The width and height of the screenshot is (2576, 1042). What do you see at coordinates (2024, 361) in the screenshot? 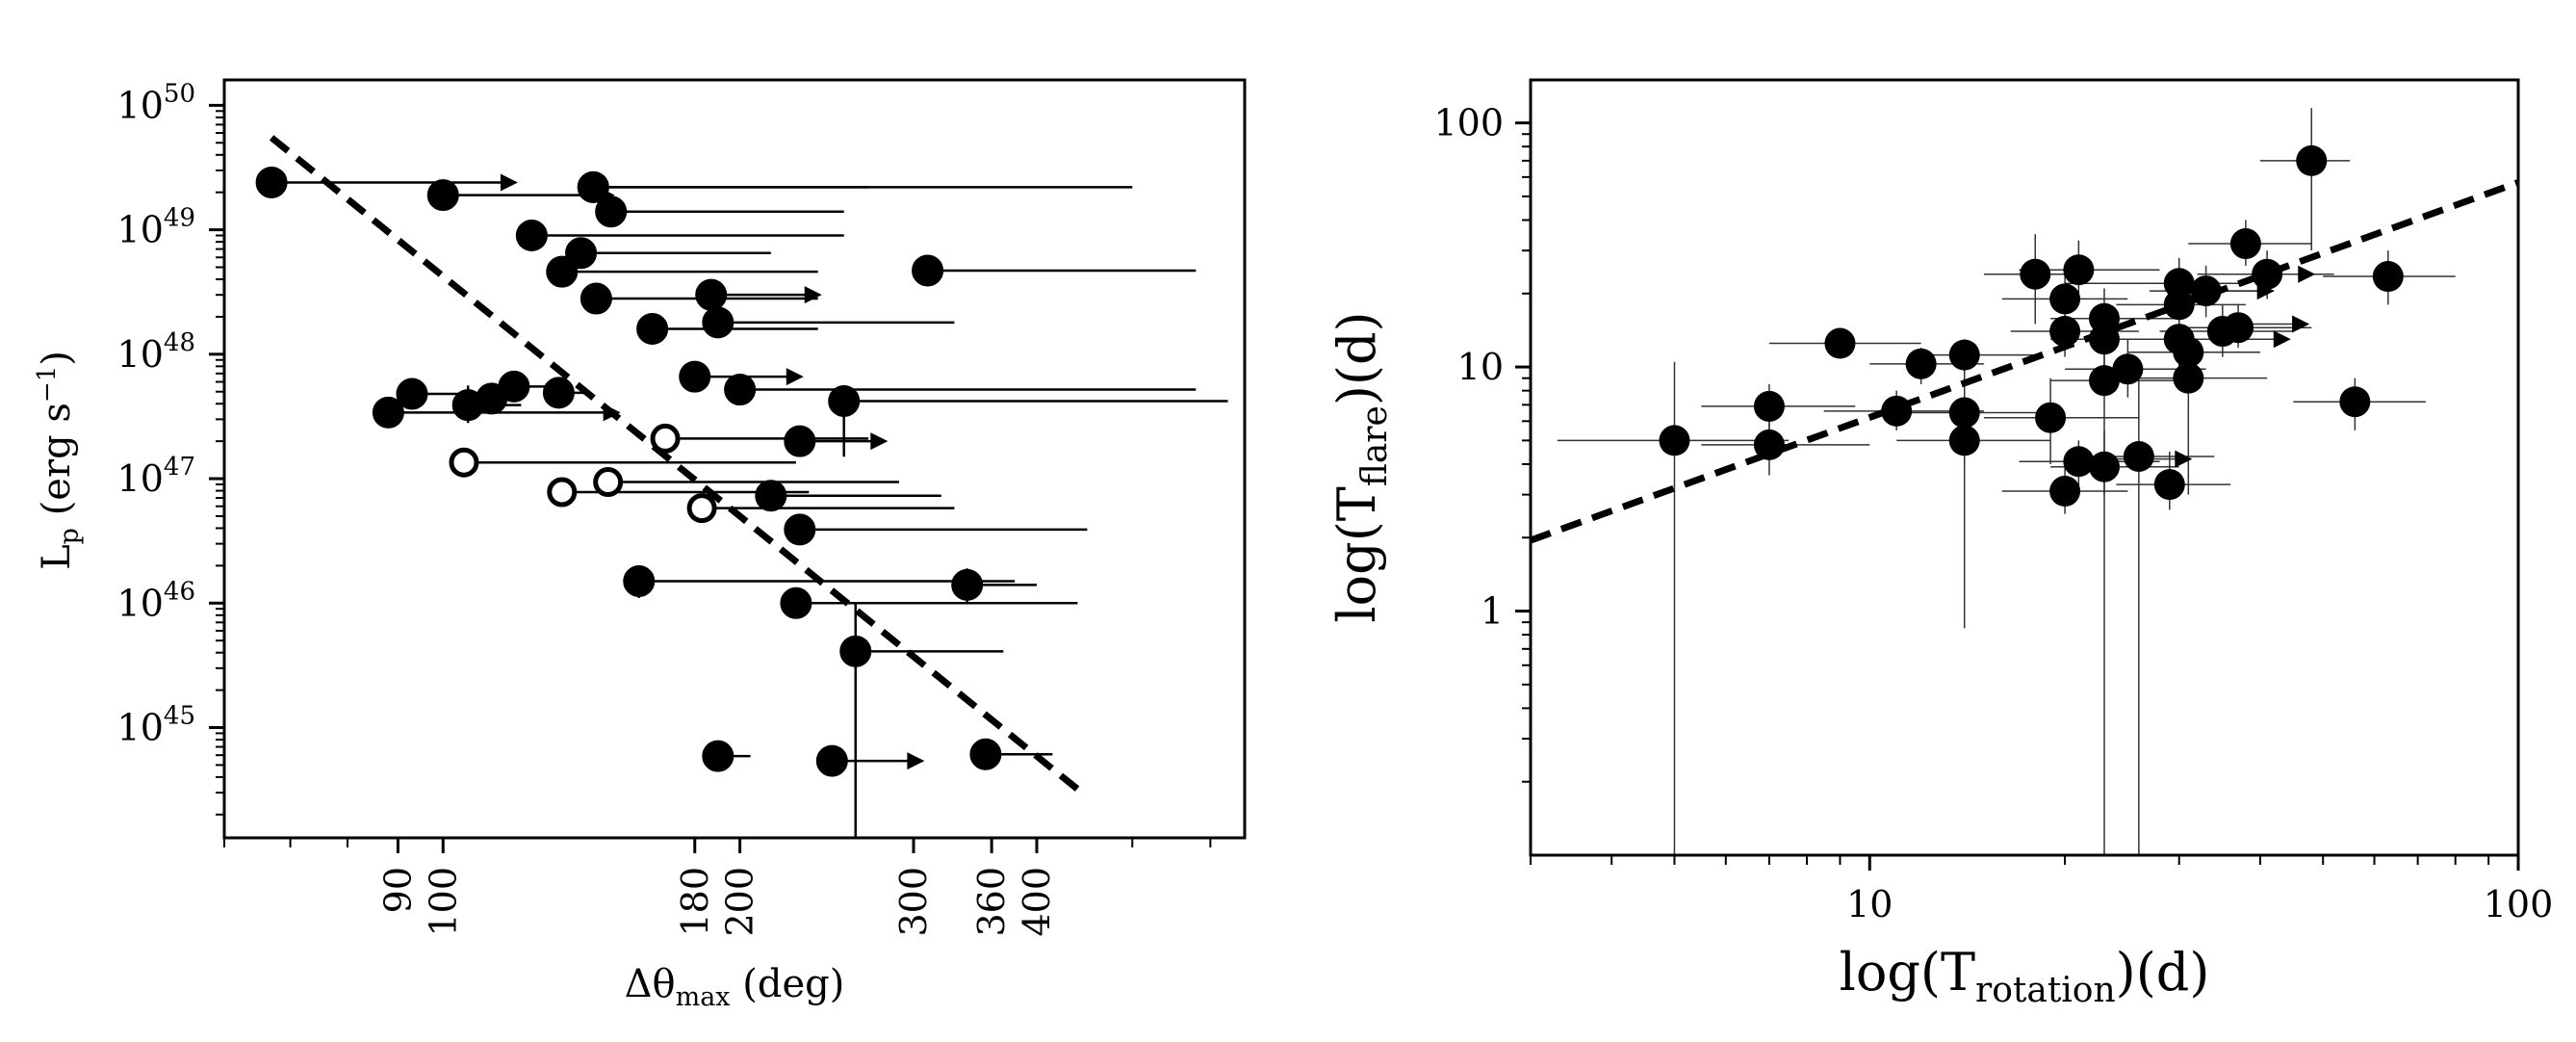
I see `right-fit-line` at bounding box center [2024, 361].